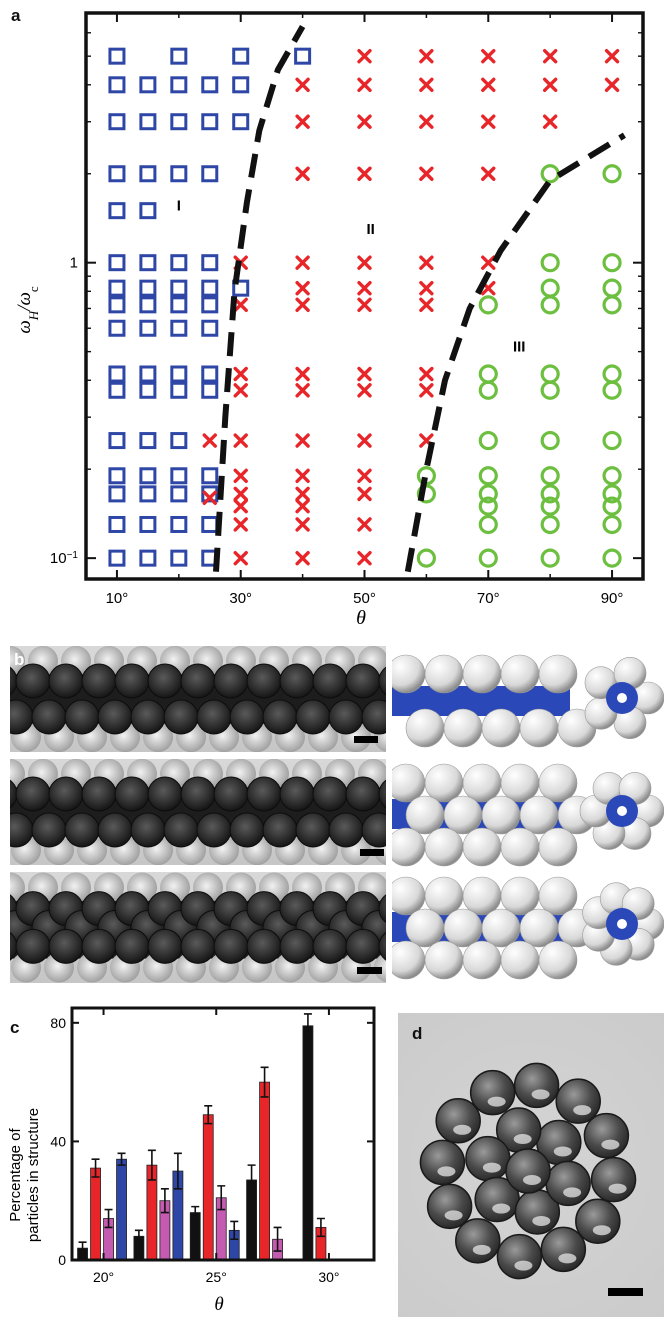 Image resolution: width=664 pixels, height=1320 pixels. What do you see at coordinates (625, 1292) in the screenshot?
I see `scale-bar` at bounding box center [625, 1292].